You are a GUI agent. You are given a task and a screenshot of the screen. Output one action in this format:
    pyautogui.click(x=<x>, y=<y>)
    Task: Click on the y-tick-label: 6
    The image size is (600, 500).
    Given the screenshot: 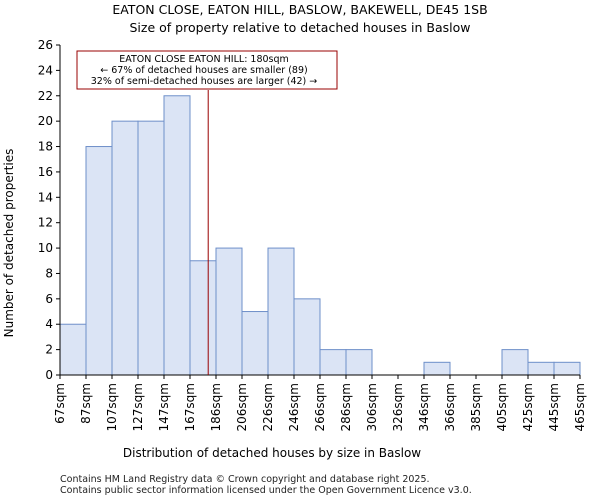 What is the action you would take?
    pyautogui.click(x=49, y=299)
    